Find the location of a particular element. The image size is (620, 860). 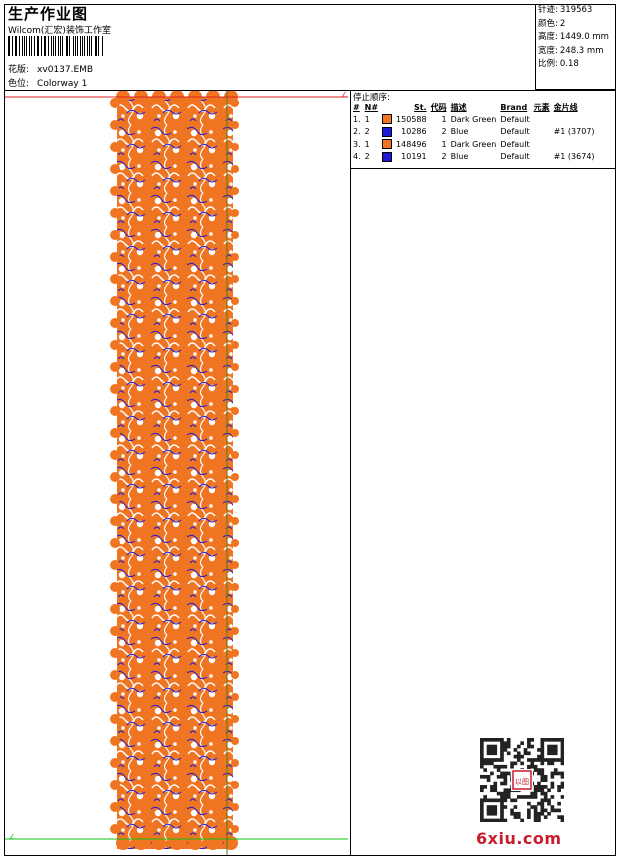

row-stitches: 10286 is located at coordinates (414, 132).